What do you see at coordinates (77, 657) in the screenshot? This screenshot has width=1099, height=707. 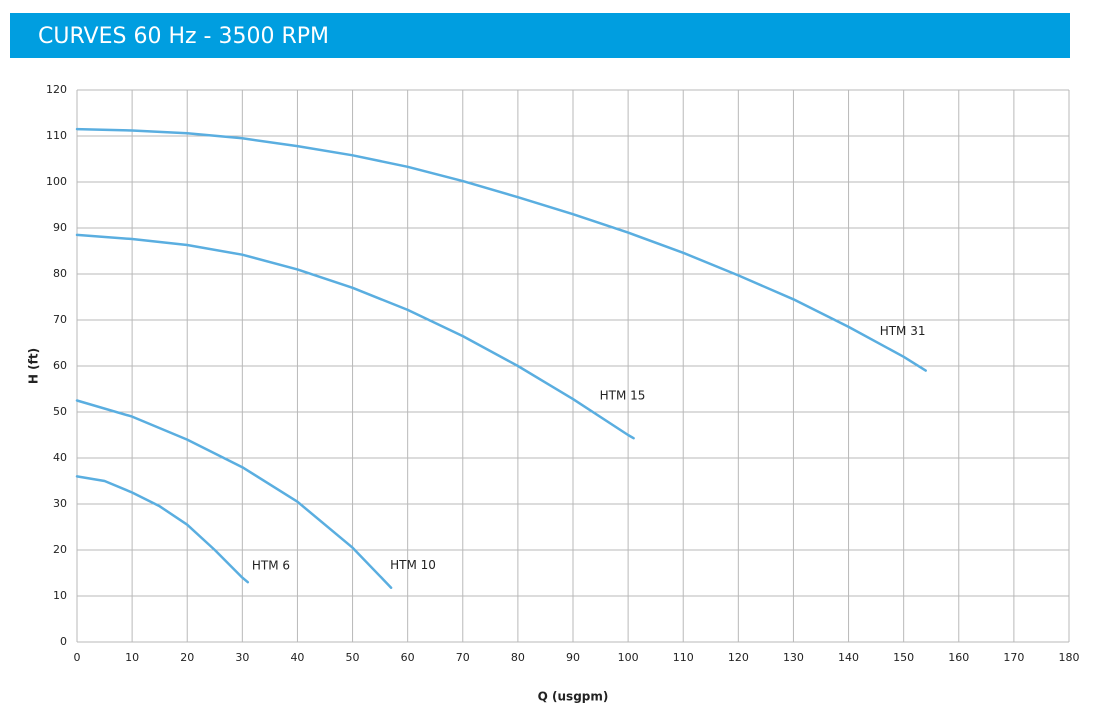 I see `x-tick-label: 0` at bounding box center [77, 657].